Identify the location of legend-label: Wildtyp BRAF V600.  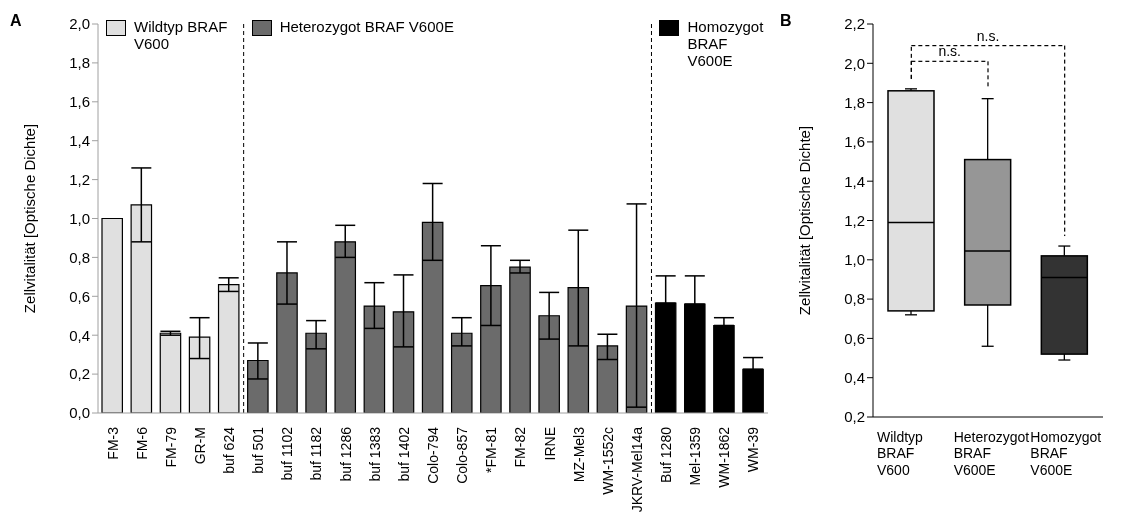
(181, 35).